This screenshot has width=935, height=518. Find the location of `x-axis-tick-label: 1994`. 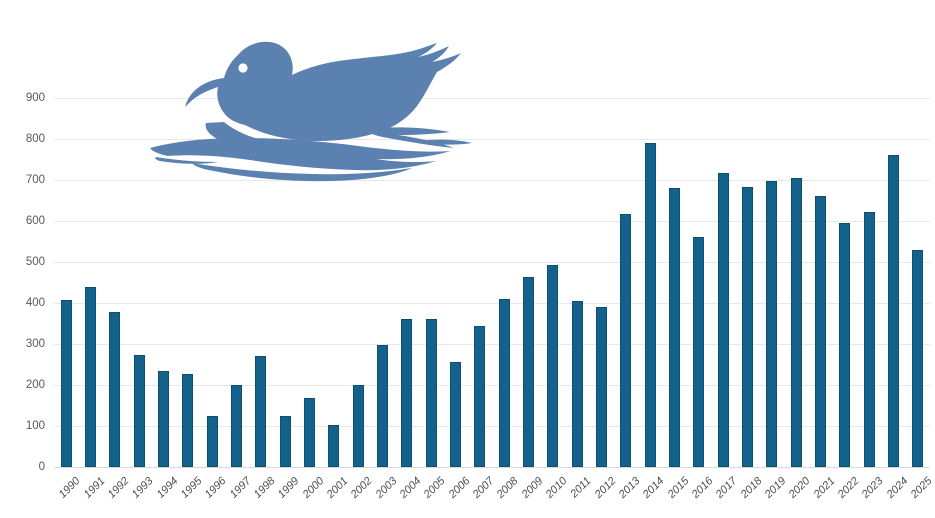

x-axis-tick-label: 1994 is located at coordinates (167, 488).